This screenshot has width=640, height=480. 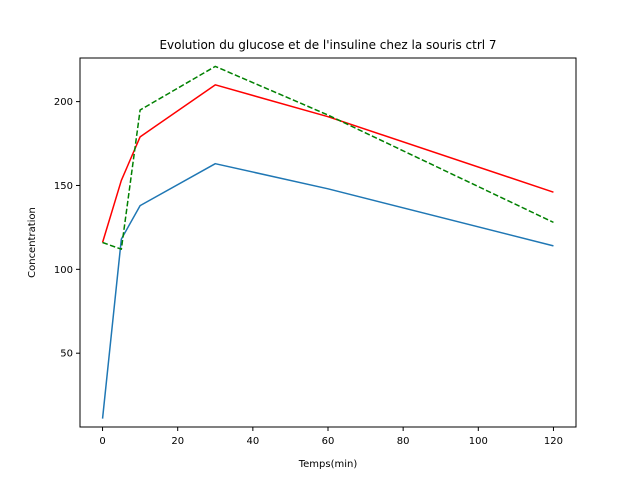 What do you see at coordinates (66, 354) in the screenshot?
I see `y-tick-label: 50` at bounding box center [66, 354].